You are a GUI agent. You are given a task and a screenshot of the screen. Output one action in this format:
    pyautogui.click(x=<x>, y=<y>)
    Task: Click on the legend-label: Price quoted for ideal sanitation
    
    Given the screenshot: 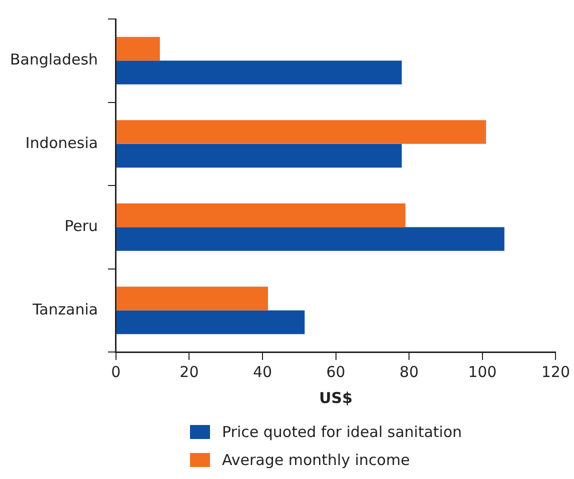 What is the action you would take?
    pyautogui.click(x=342, y=432)
    